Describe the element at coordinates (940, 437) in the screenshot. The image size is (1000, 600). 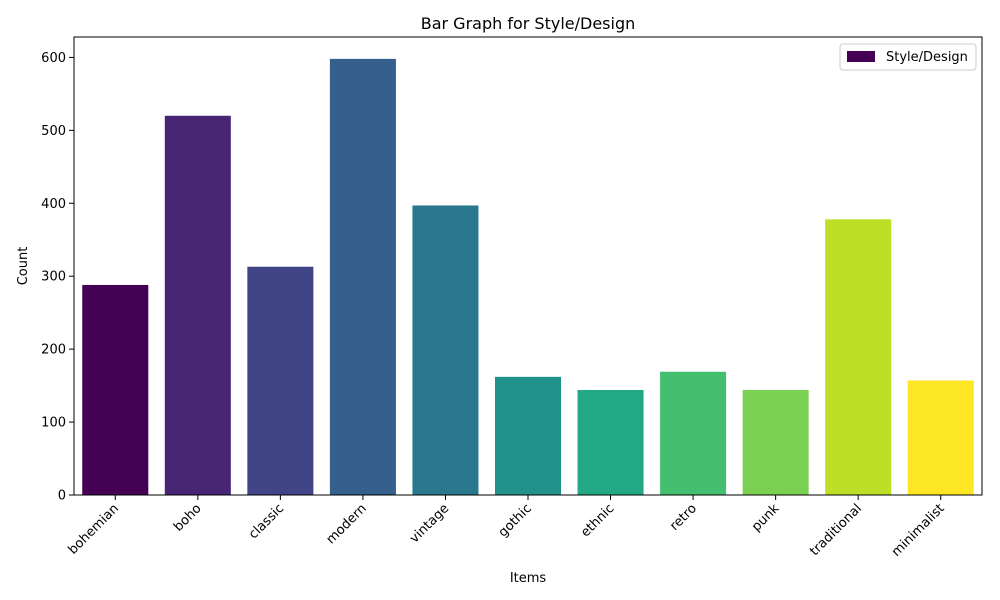
I see `bar-minimalist` at that location.